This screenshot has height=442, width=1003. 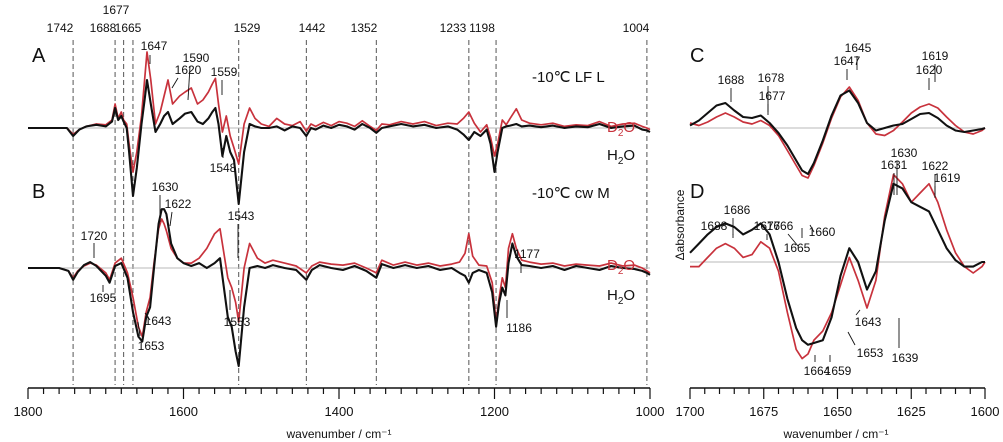 What do you see at coordinates (629, 265) in the screenshot?
I see `legend-d2o-b-end: O` at bounding box center [629, 265].